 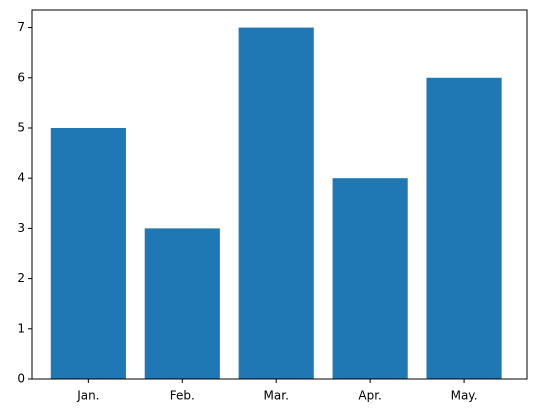 What do you see at coordinates (21, 328) in the screenshot?
I see `y-tick-label: 1` at bounding box center [21, 328].